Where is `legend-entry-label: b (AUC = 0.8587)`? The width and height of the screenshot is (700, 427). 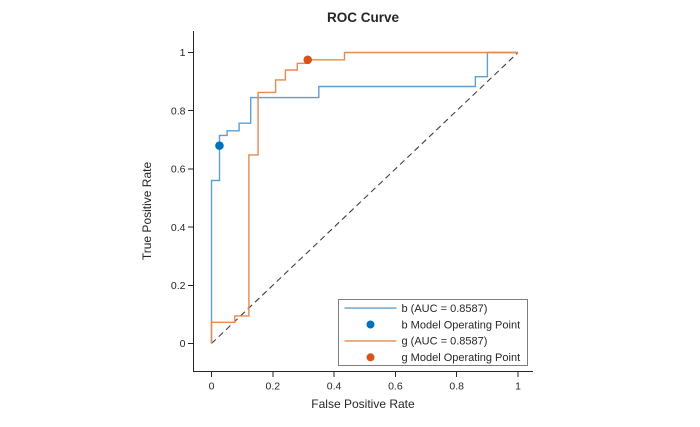 legend-entry-label: b (AUC = 0.8587) is located at coordinates (445, 309).